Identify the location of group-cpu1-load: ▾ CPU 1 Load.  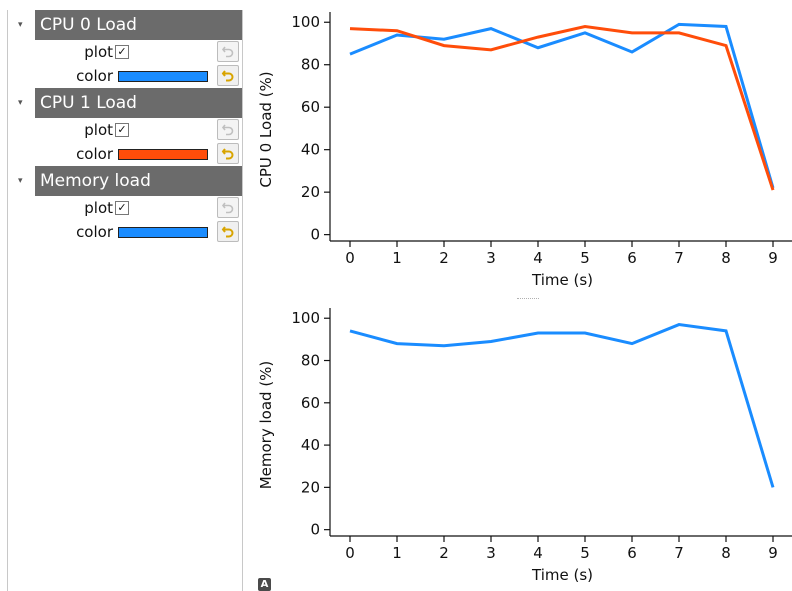
(125, 103).